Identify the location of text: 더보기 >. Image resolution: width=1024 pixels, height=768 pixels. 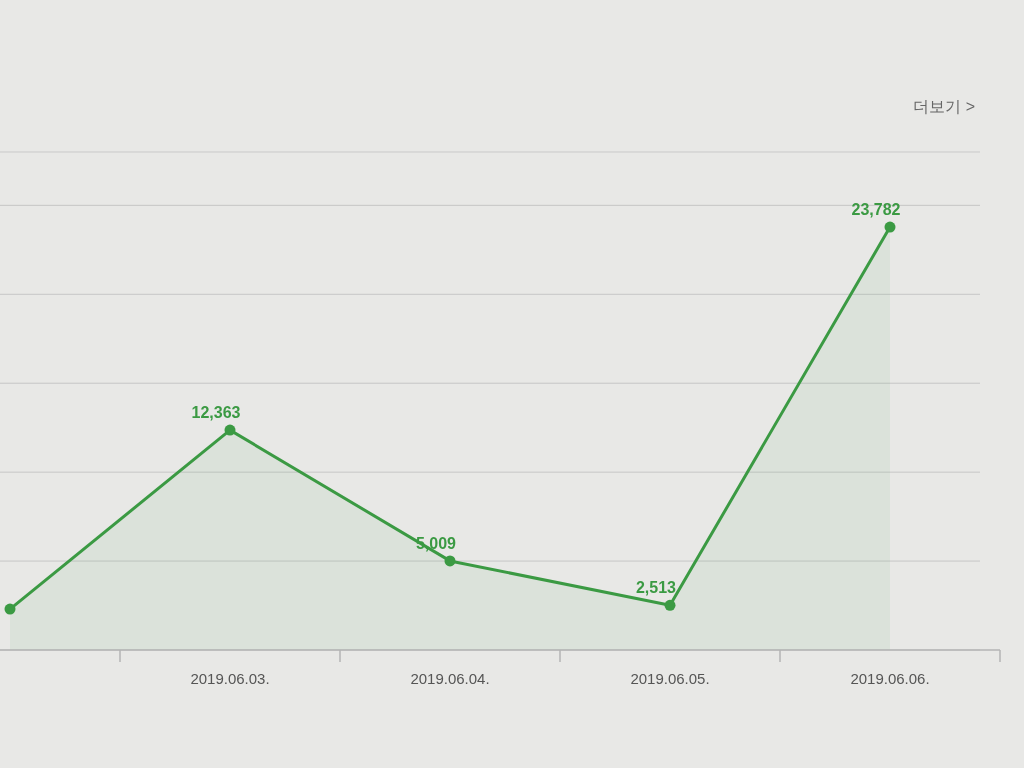
(944, 106).